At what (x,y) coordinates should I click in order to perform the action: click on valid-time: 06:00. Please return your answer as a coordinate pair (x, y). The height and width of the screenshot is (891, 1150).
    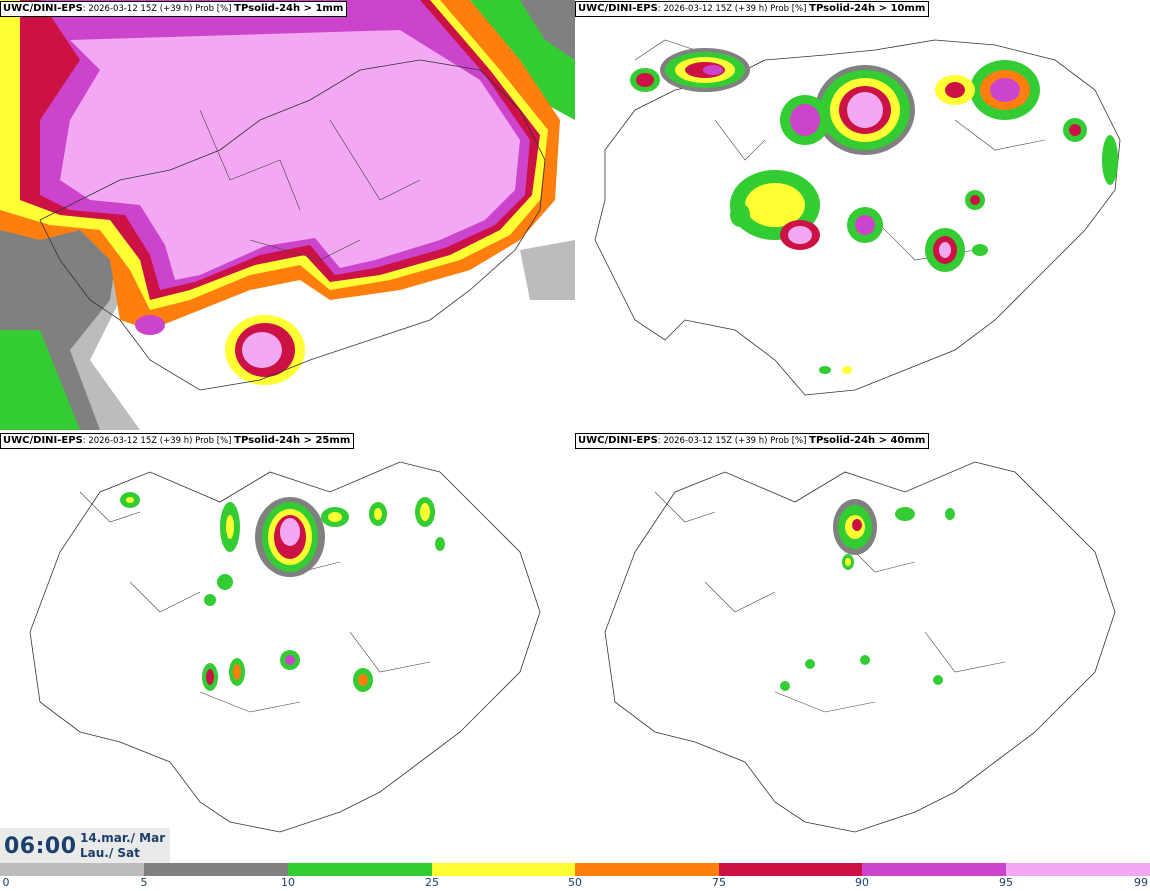
    Looking at the image, I should click on (40, 846).